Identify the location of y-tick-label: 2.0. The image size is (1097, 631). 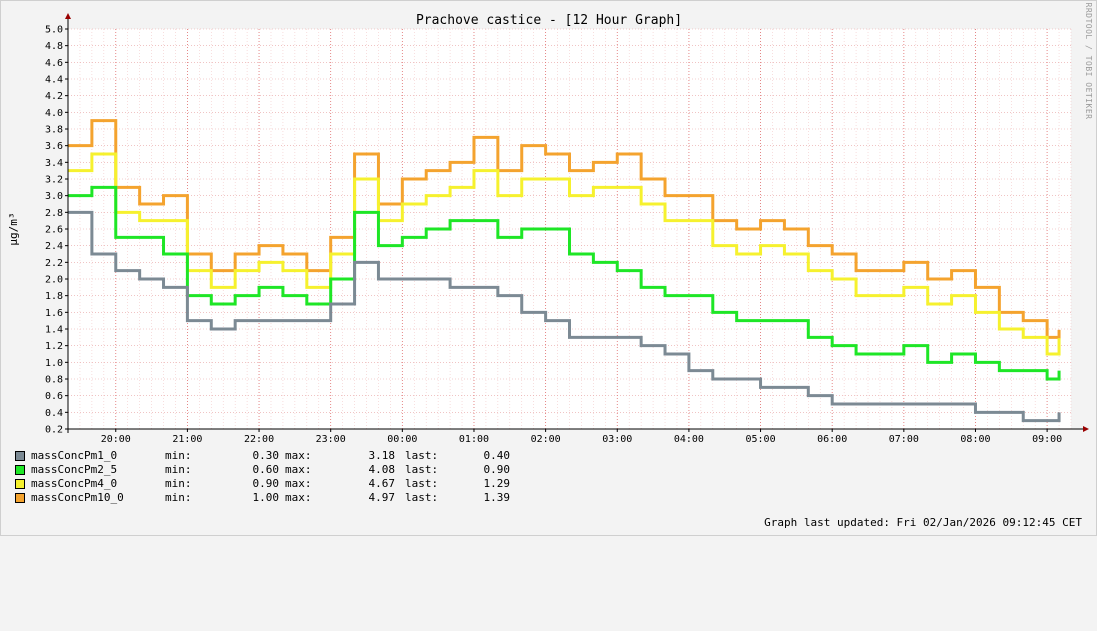
(54, 280).